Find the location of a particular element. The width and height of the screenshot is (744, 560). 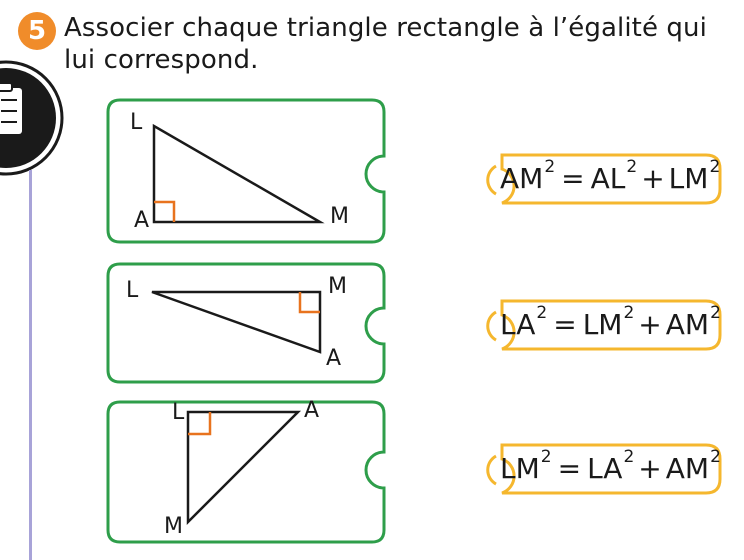

triangle-card-3: L A M is located at coordinates (250, 472).